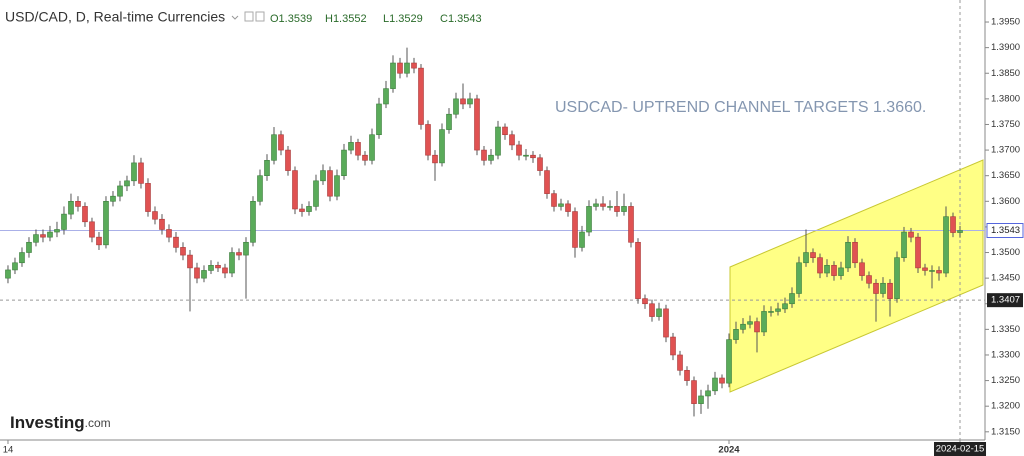  What do you see at coordinates (291, 19) in the screenshot?
I see `ohlc-header: O1.3539` at bounding box center [291, 19].